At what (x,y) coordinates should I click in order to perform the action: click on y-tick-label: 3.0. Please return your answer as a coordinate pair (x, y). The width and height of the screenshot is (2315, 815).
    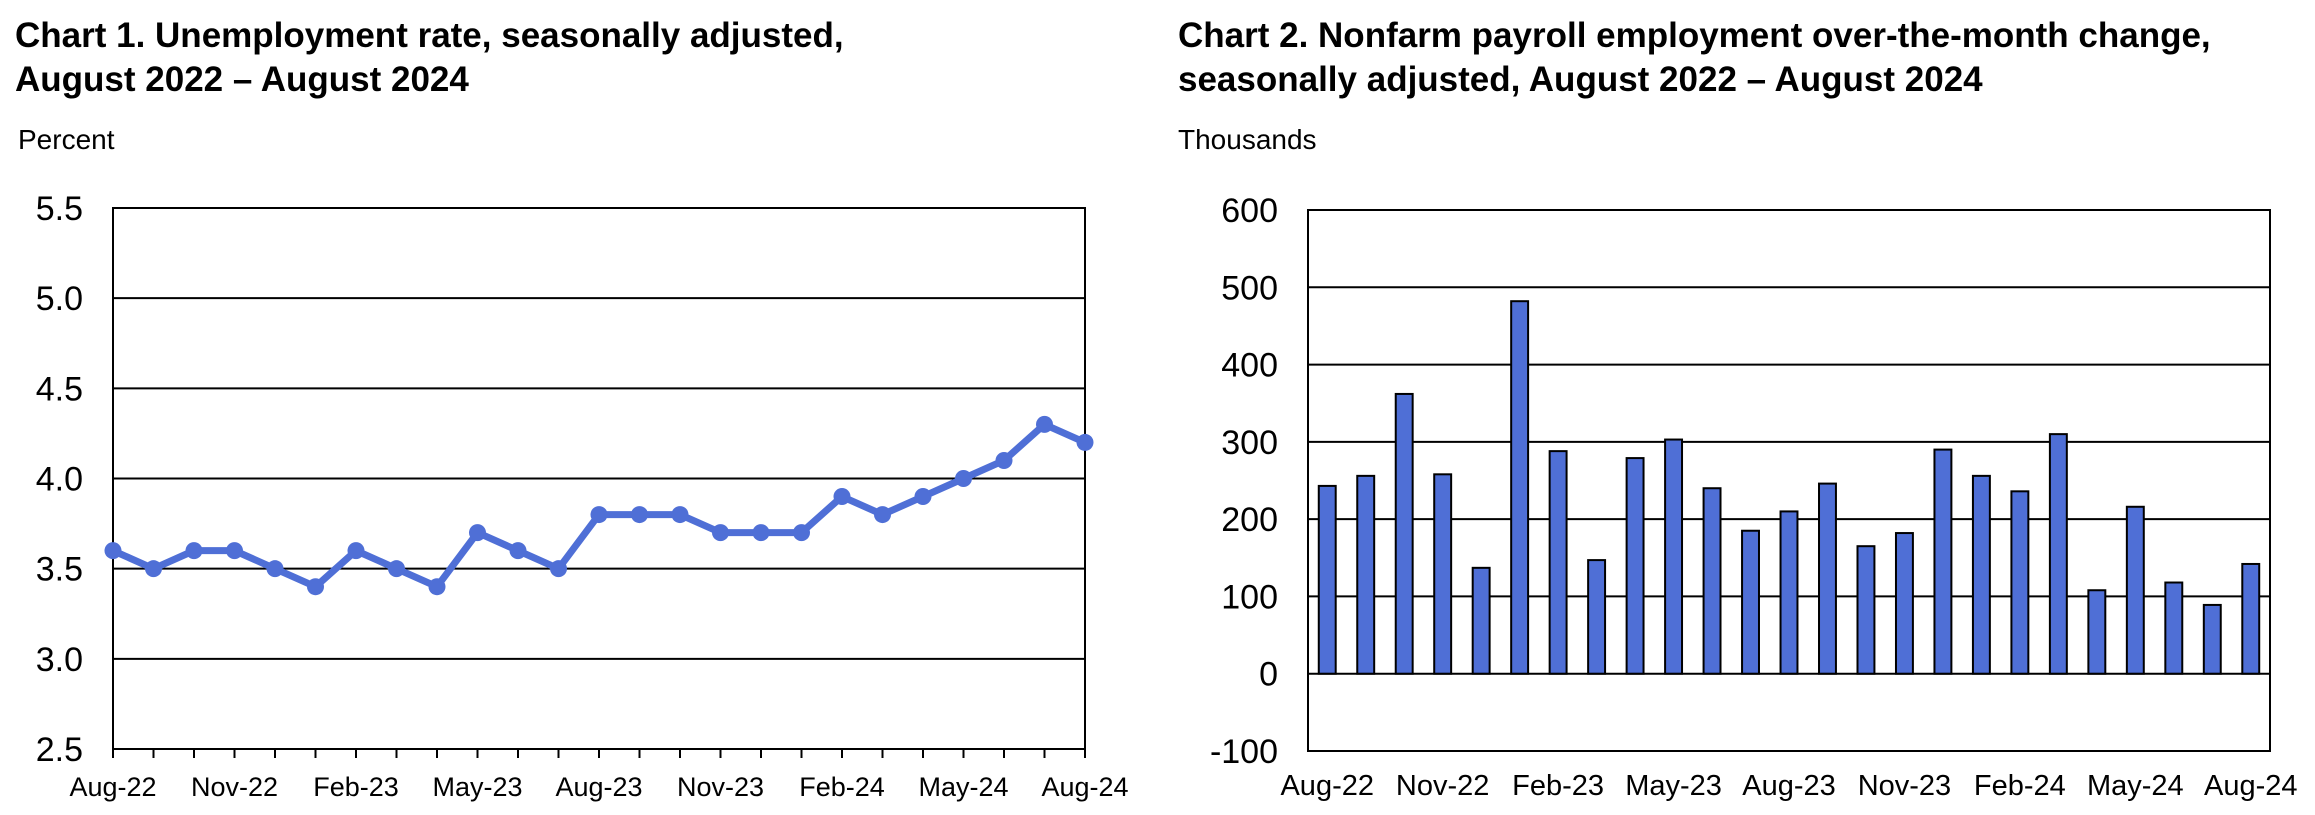
    Looking at the image, I should click on (59, 660).